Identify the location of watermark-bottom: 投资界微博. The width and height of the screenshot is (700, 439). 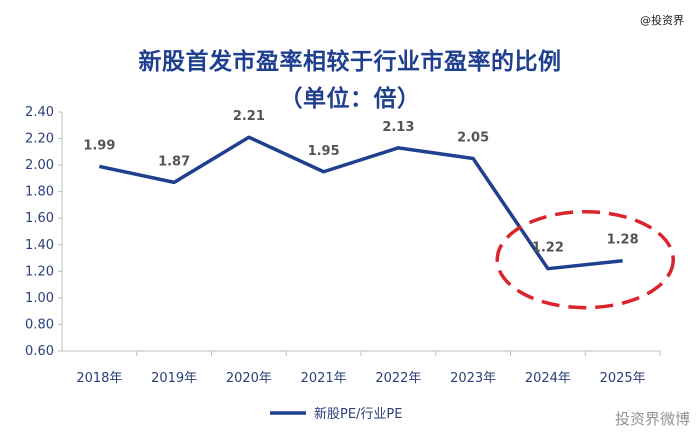
(652, 419).